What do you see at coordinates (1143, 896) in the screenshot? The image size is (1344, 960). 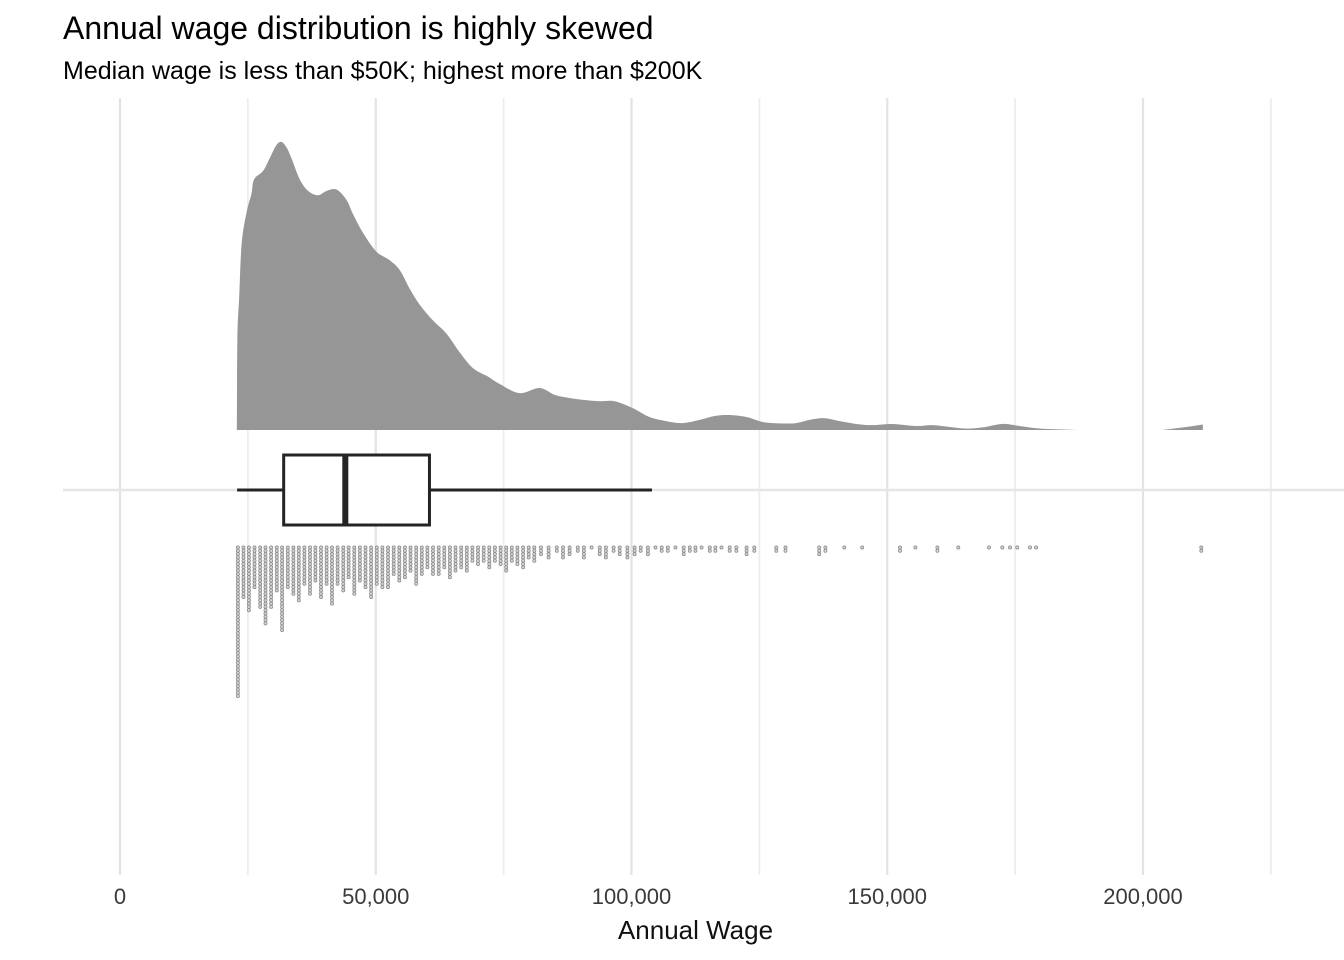 I see `x-tick-label-200000: 200,000` at bounding box center [1143, 896].